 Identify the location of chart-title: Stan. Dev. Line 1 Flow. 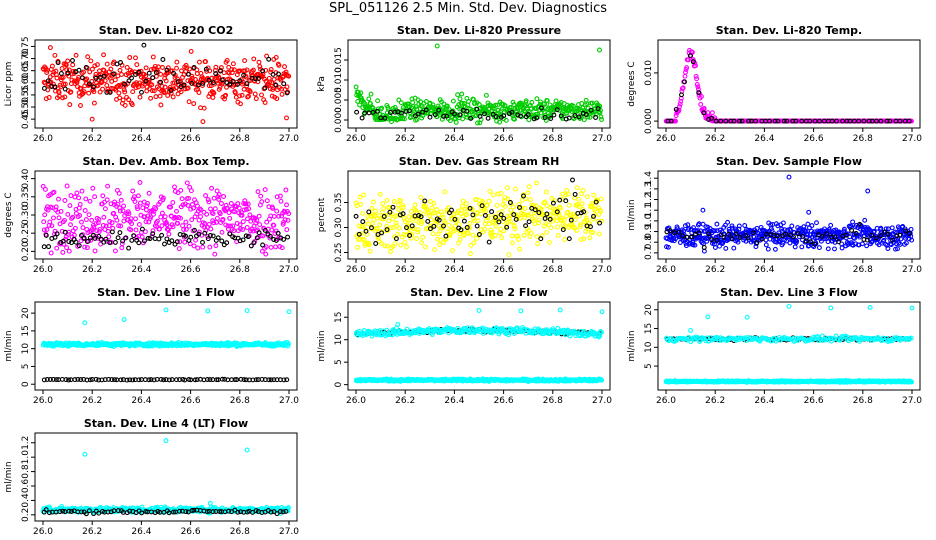
(166, 292).